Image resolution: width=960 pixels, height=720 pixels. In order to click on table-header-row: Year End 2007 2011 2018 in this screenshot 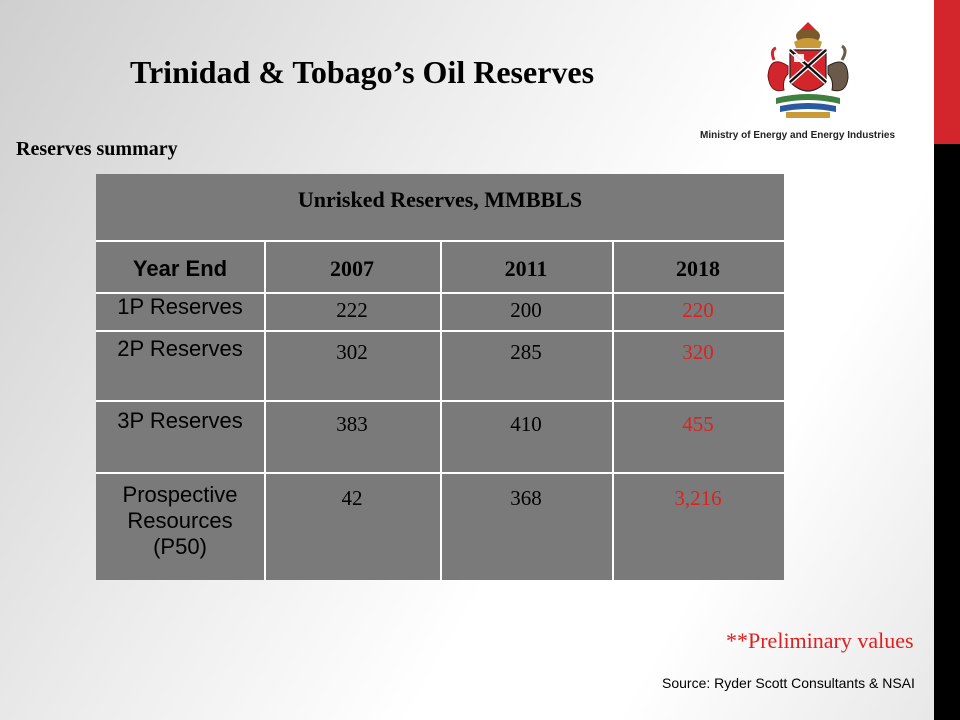, I will do `click(440, 268)`.